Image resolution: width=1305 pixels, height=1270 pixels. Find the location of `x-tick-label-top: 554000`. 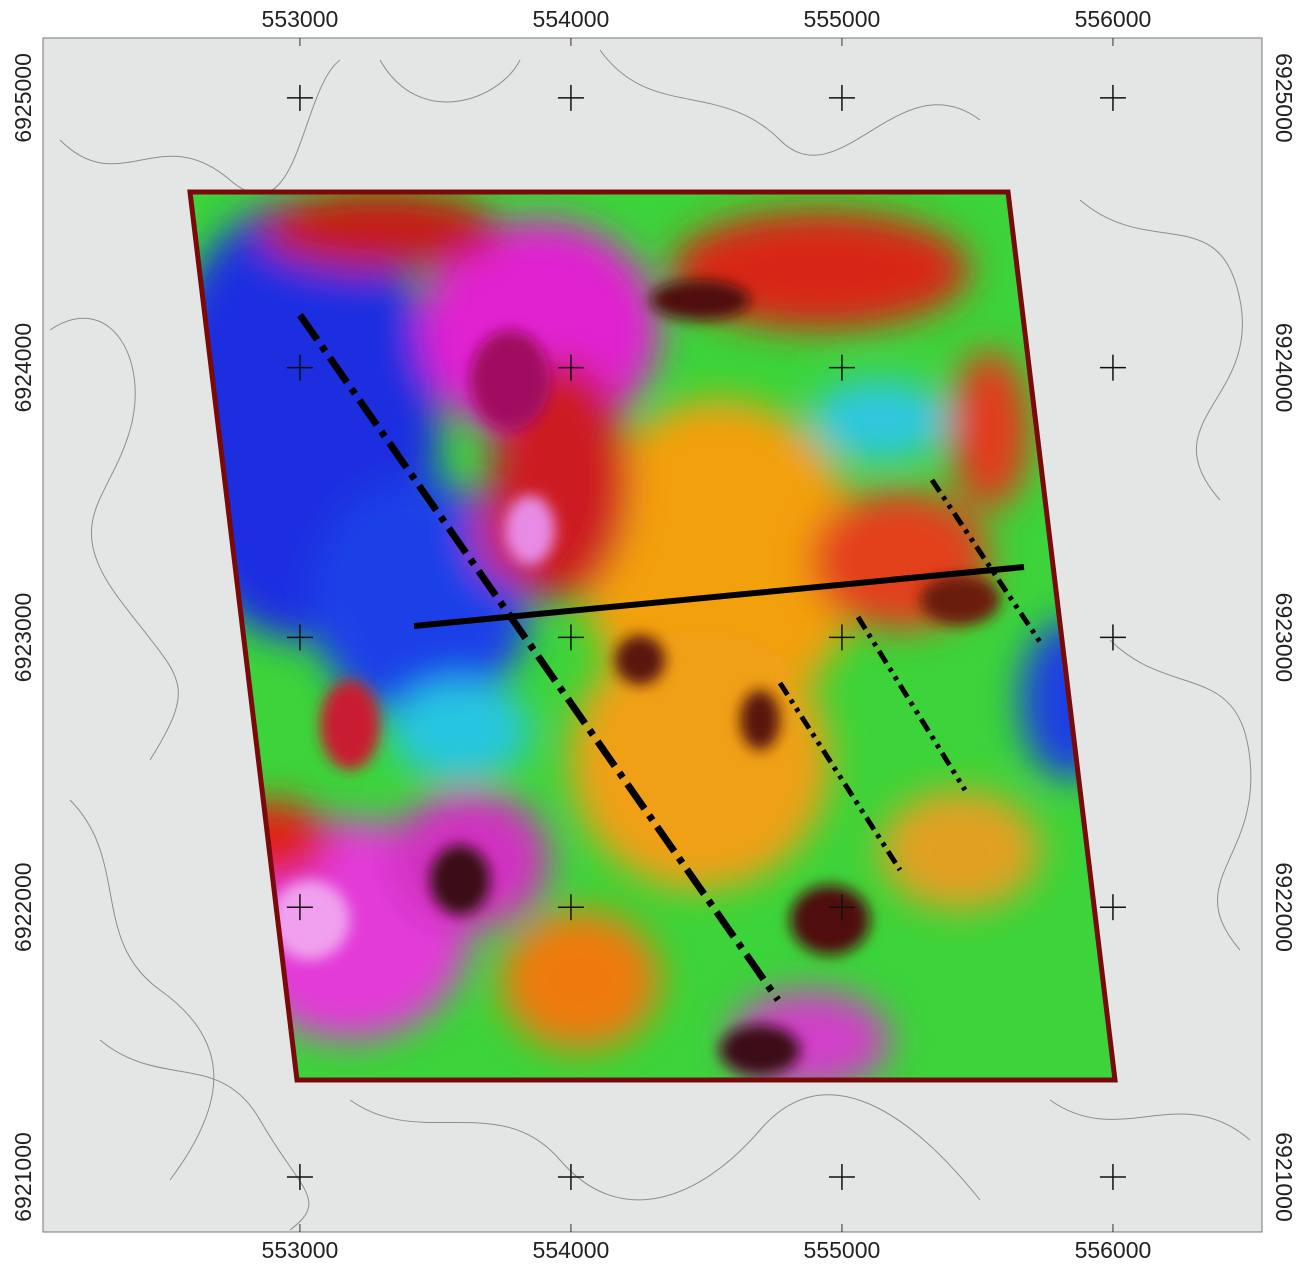

x-tick-label-top: 554000 is located at coordinates (571, 19).